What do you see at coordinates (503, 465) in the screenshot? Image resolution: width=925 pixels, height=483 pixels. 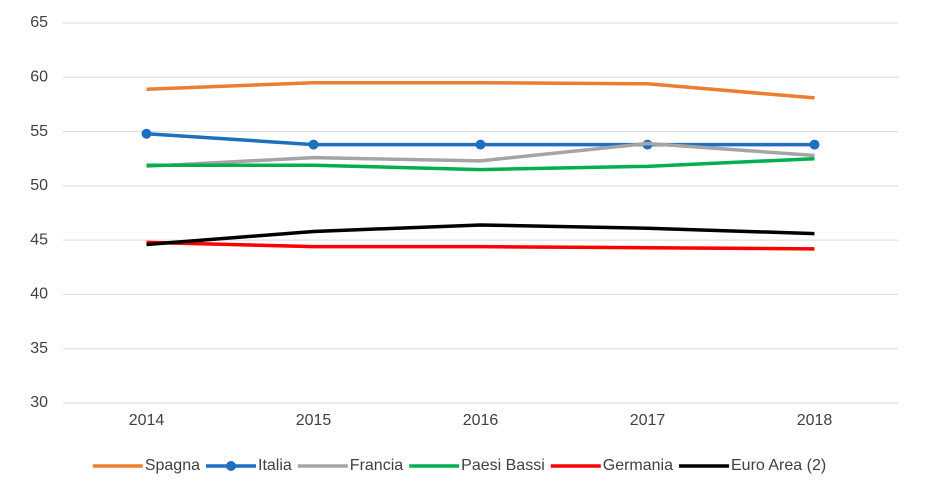 I see `legend-label: Paesi Bassi` at bounding box center [503, 465].